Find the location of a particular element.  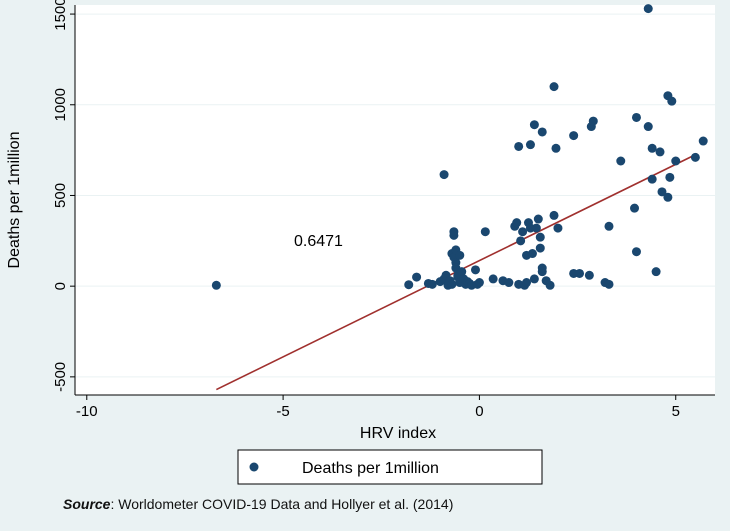

x-tick-label: -5 is located at coordinates (282, 411).